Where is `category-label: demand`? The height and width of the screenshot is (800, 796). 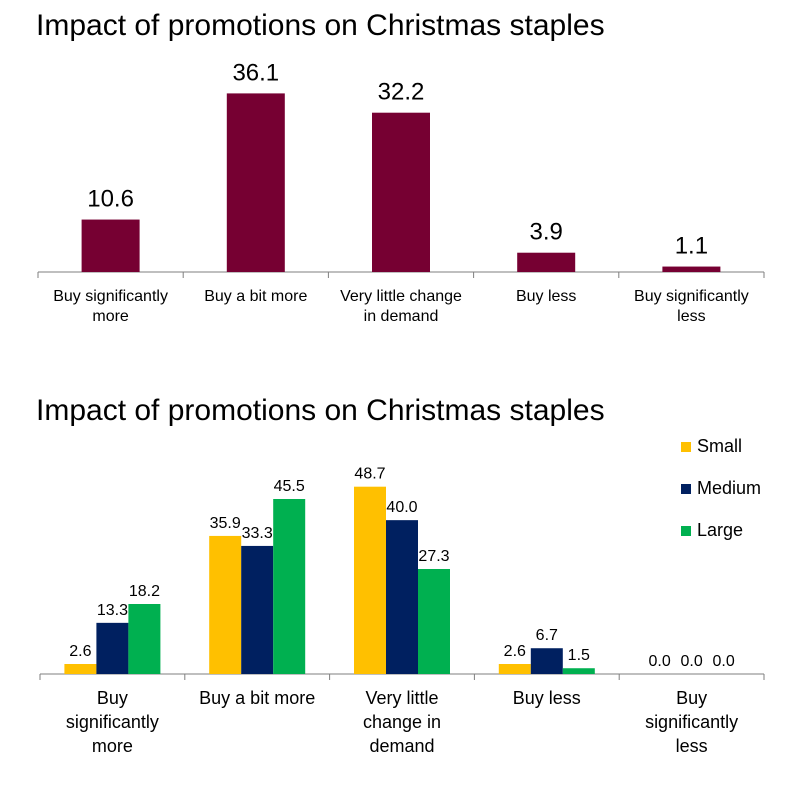 category-label: demand is located at coordinates (401, 746).